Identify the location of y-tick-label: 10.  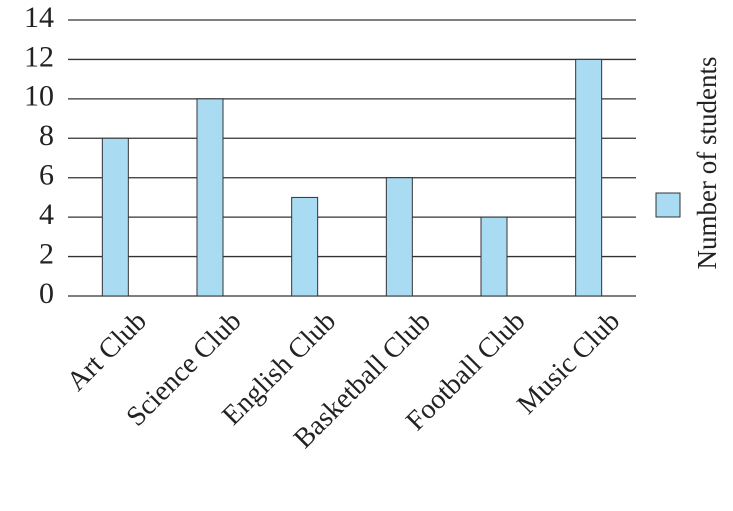
(39, 96).